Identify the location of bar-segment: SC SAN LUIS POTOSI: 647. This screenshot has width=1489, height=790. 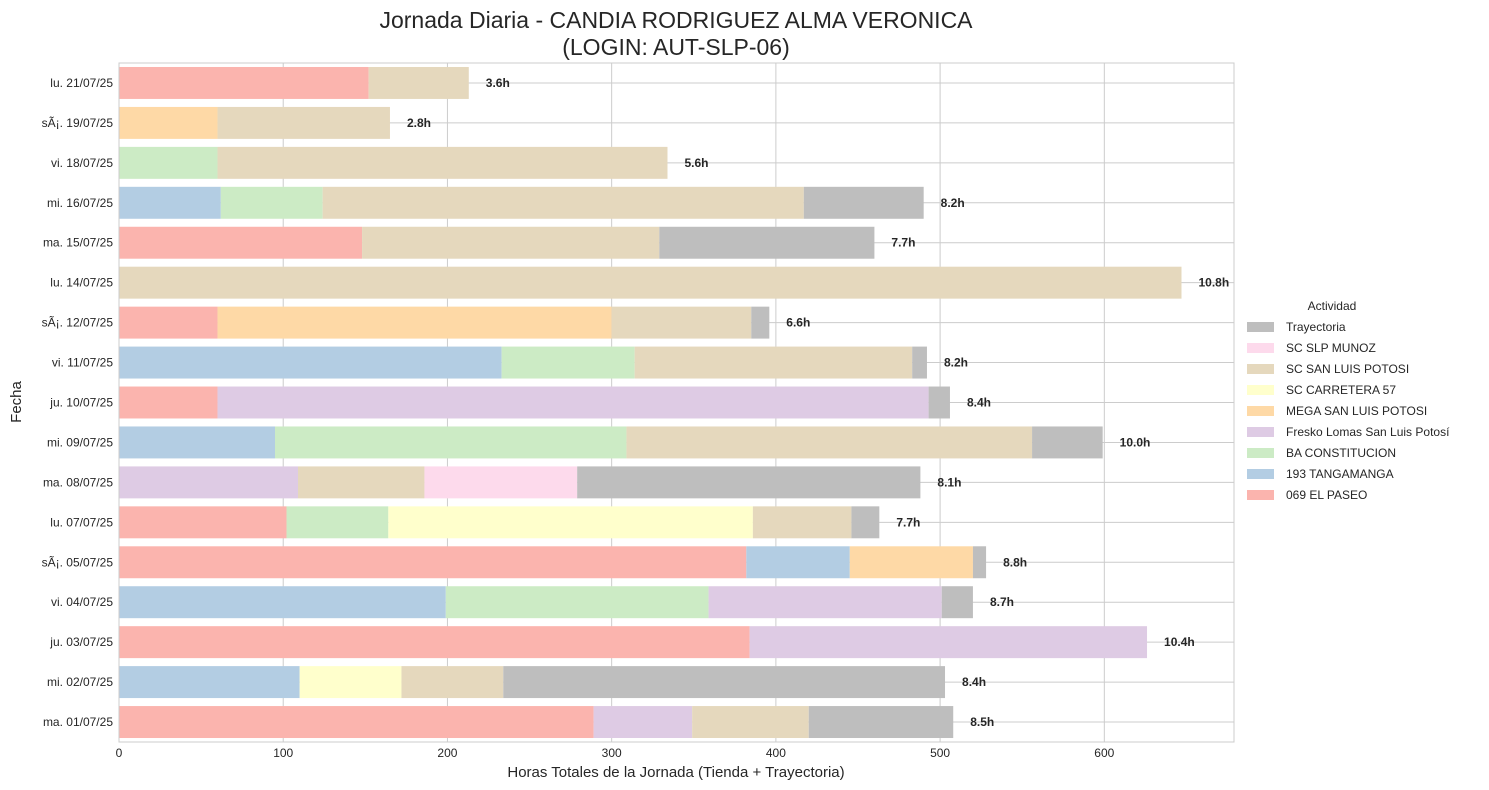
(650, 282).